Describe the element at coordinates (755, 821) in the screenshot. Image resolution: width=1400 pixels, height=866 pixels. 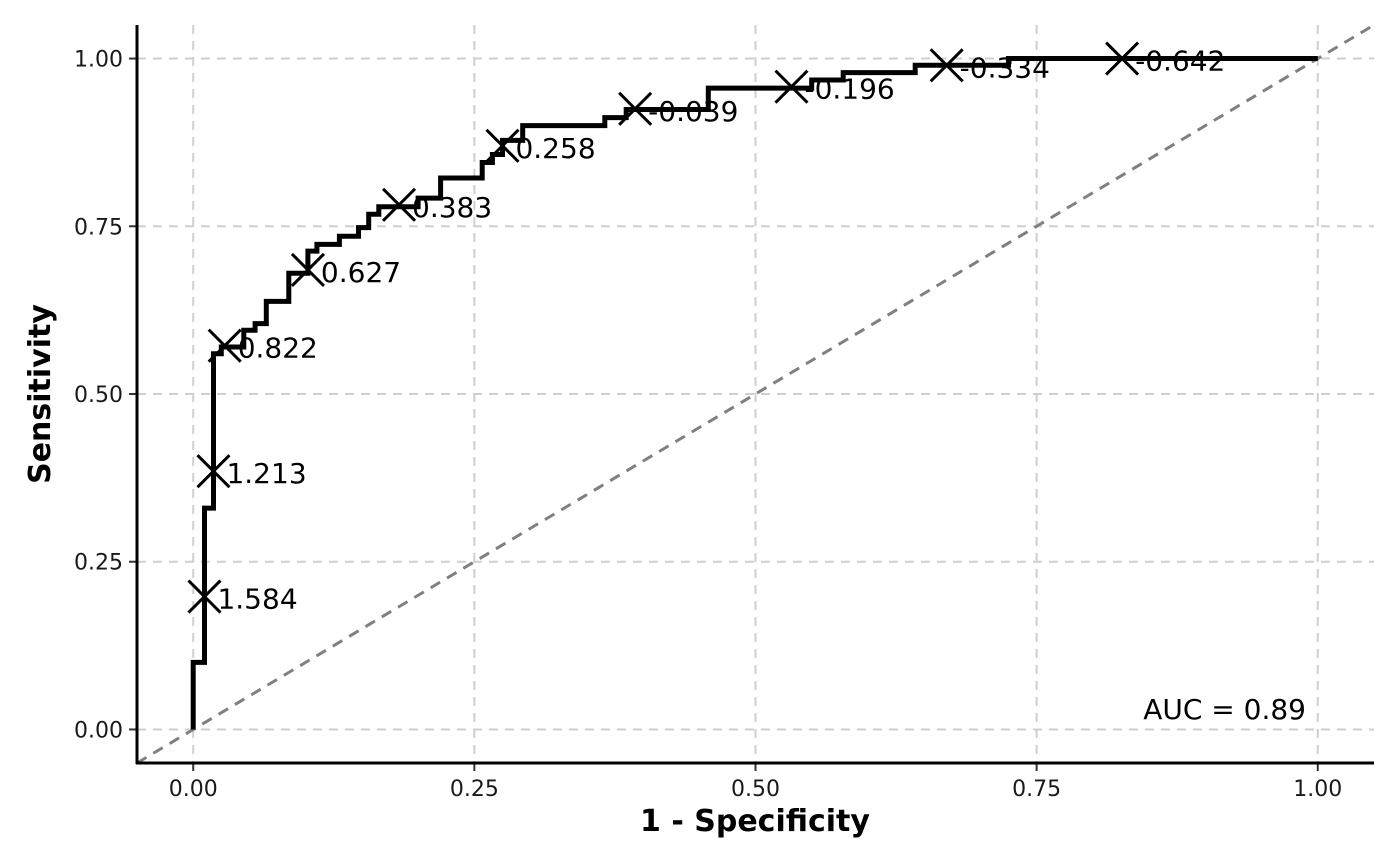
I see `x-axis-title: 1 - Specificity` at that location.